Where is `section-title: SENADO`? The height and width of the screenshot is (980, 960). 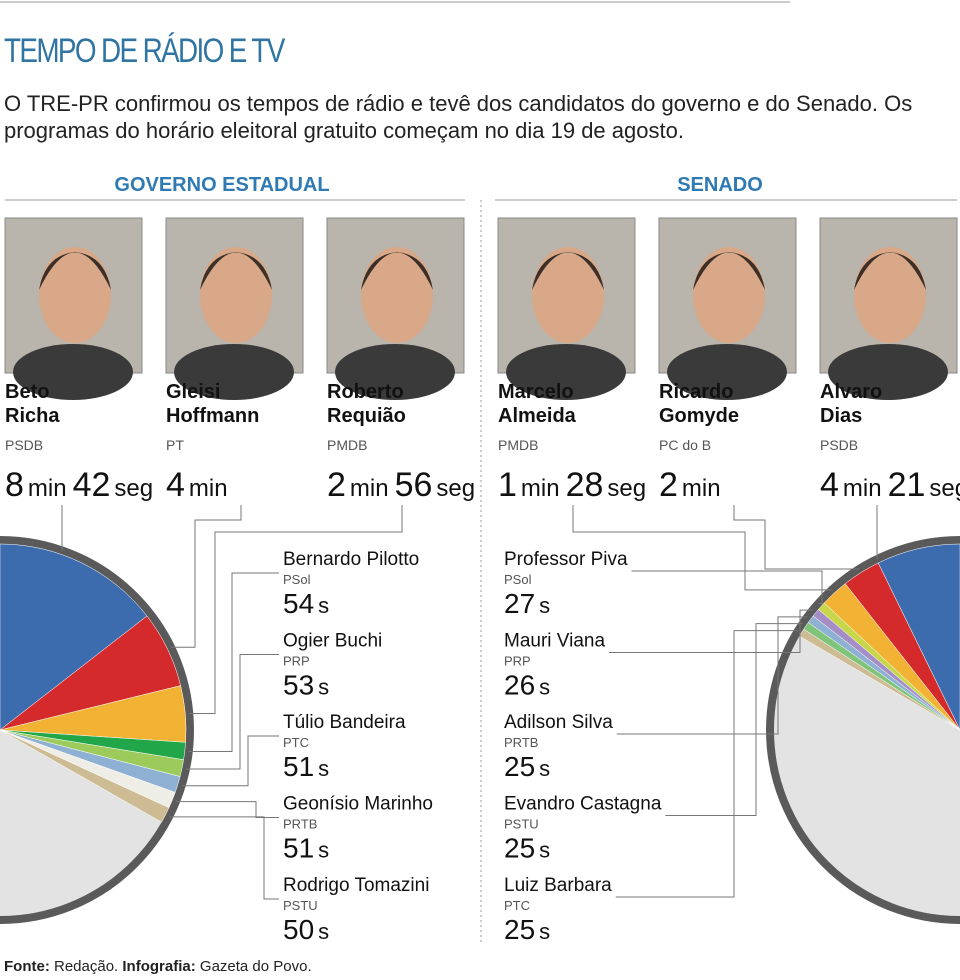 section-title: SENADO is located at coordinates (720, 185).